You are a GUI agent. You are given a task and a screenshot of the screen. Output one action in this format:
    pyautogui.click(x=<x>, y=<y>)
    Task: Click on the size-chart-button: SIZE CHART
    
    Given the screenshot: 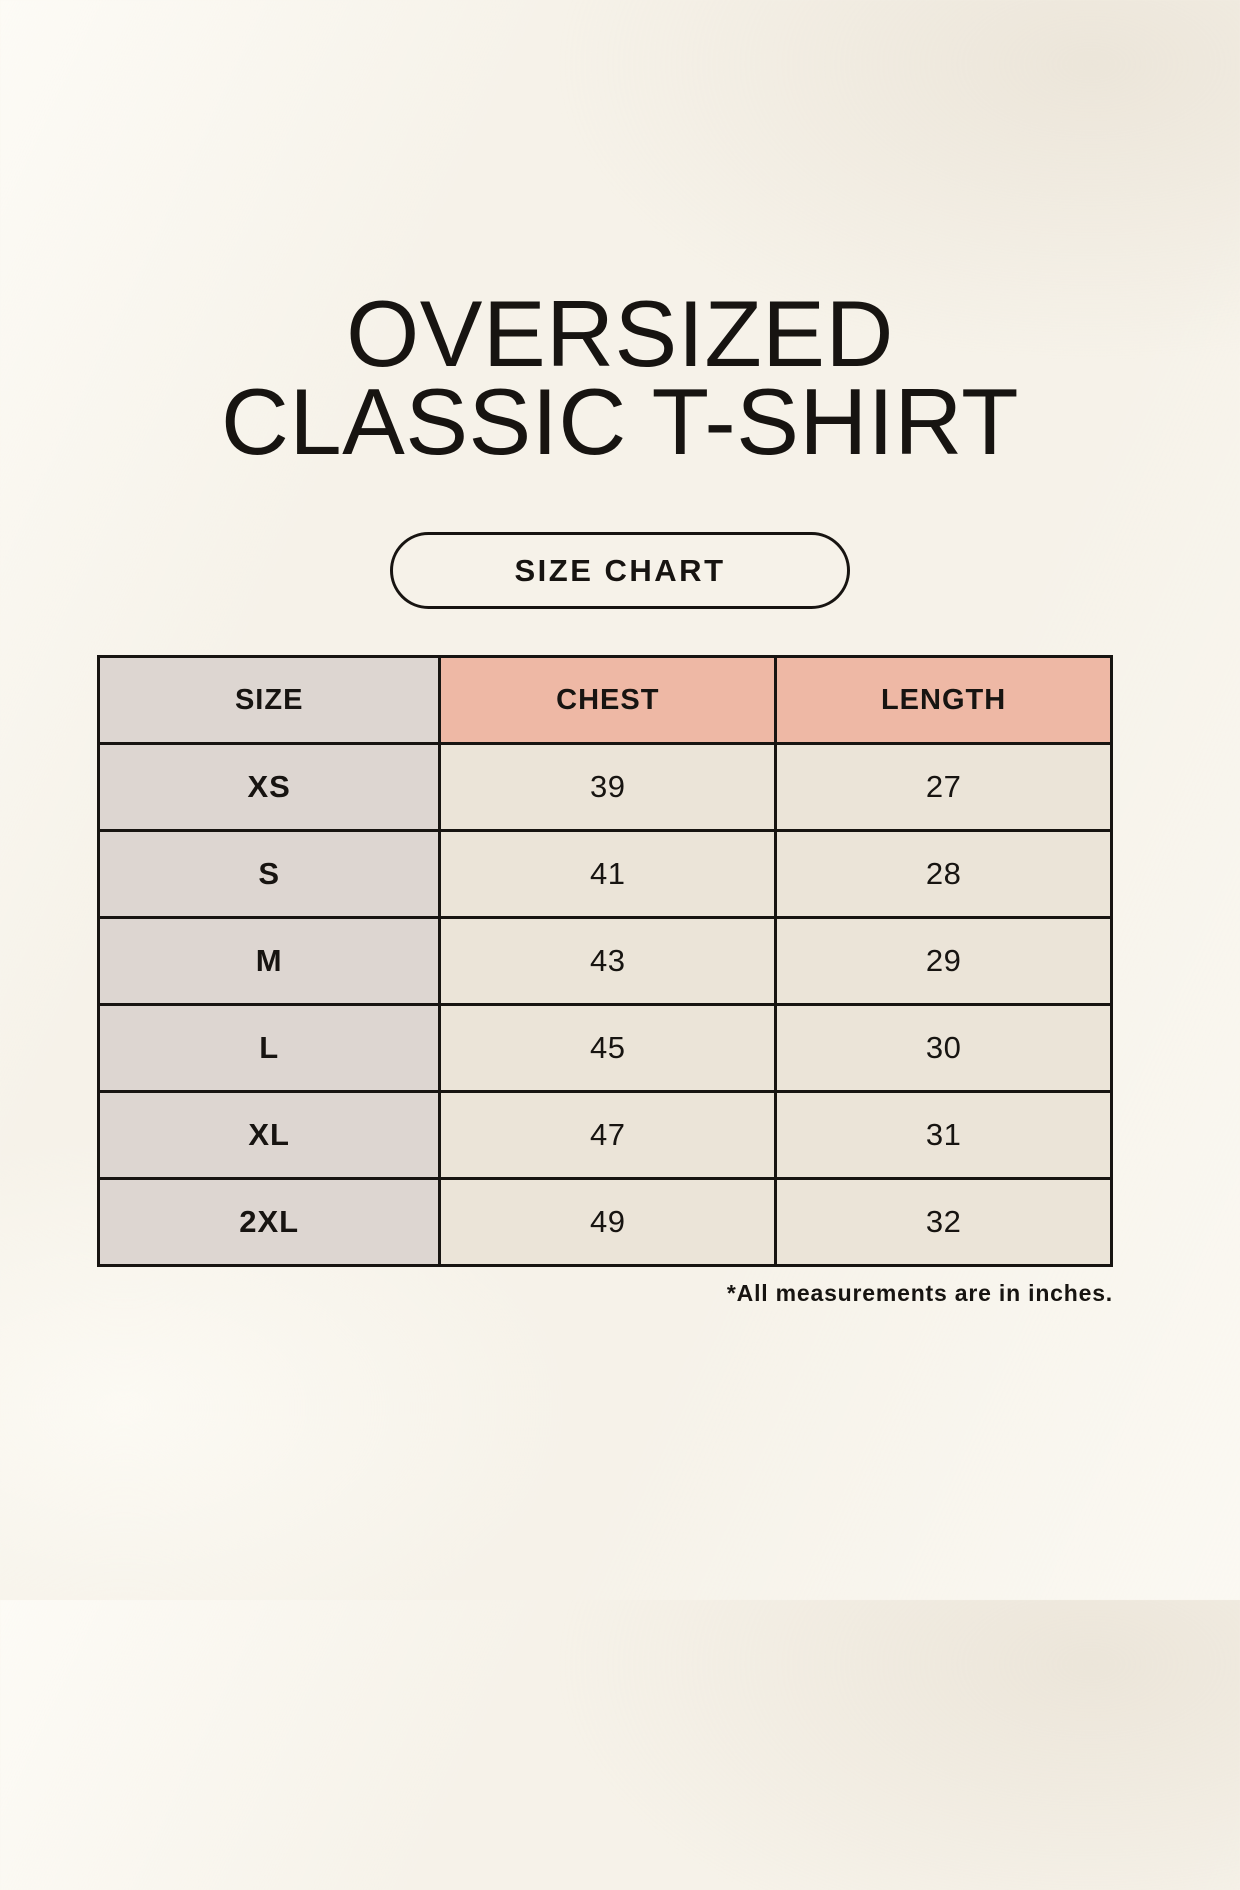 What is the action you would take?
    pyautogui.click(x=620, y=570)
    